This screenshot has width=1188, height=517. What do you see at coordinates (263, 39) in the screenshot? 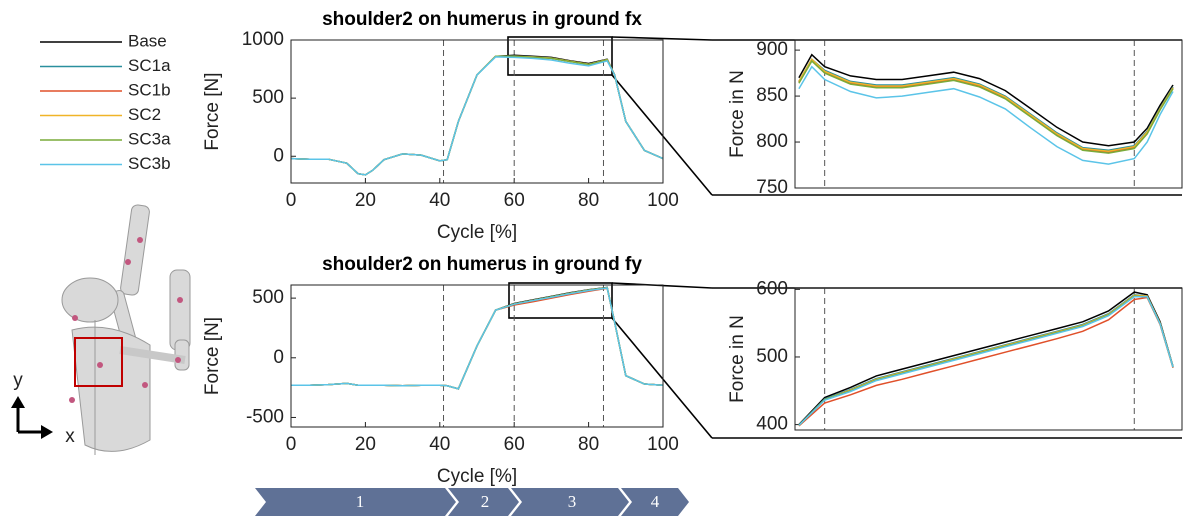
I see `y-tick-label: 1000` at bounding box center [263, 39].